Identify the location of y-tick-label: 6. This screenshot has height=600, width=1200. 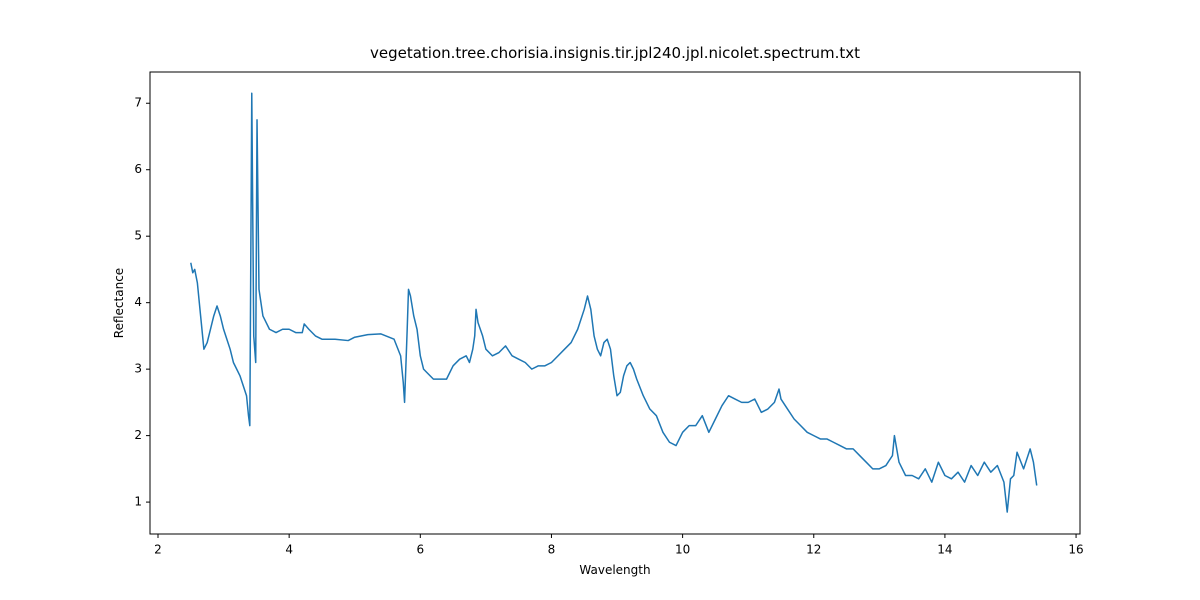
(138, 169).